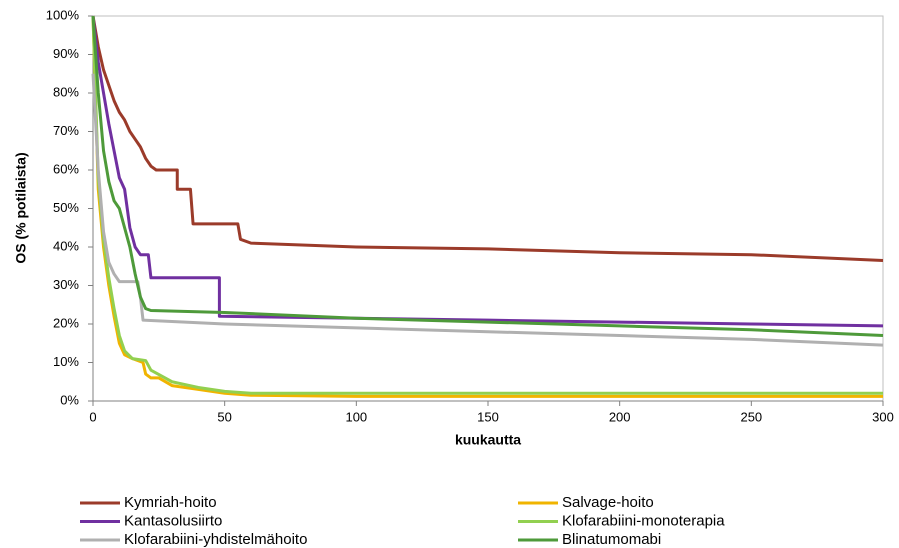 This screenshot has width=899, height=548. What do you see at coordinates (66, 53) in the screenshot?
I see `y-tick-label: 90%` at bounding box center [66, 53].